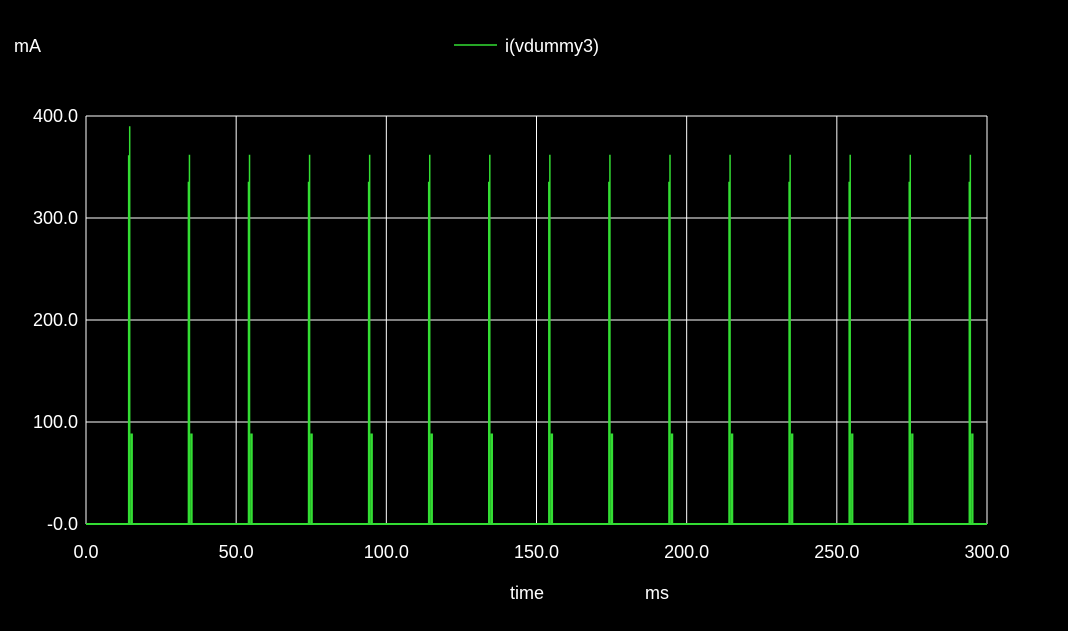 Image resolution: width=1068 pixels, height=631 pixels. I want to click on y-tick-labels: -0.0 100.0 200.0 300.0 400.0, so click(55, 320).